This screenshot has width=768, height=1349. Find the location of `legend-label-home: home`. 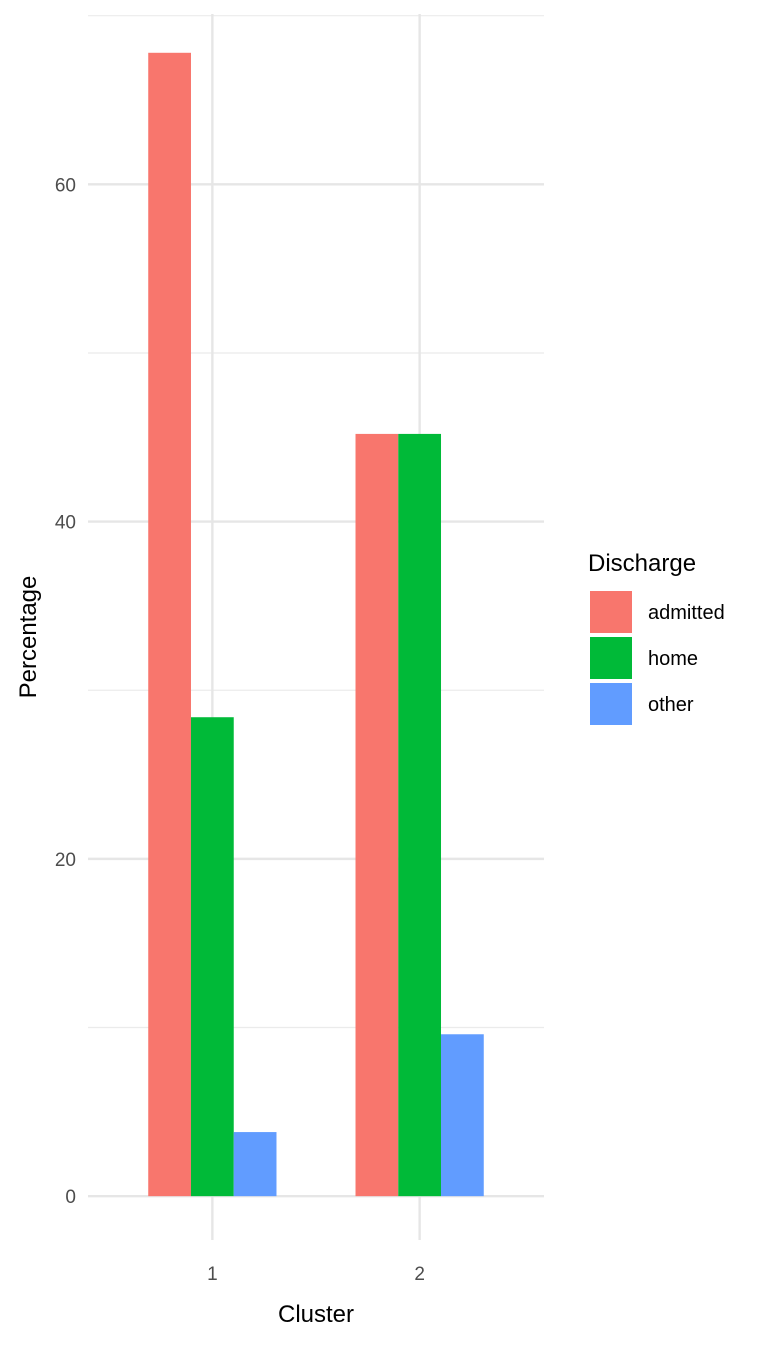

legend-label-home: home is located at coordinates (673, 659).